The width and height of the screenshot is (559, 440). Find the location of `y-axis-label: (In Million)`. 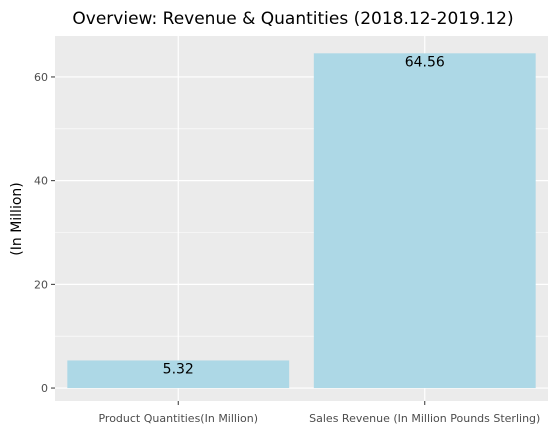

y-axis-label: (In Million) is located at coordinates (17, 218).